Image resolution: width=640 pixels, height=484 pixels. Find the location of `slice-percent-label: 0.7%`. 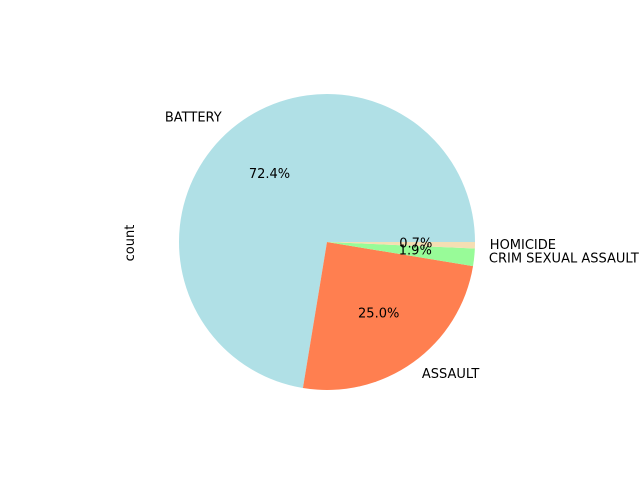

slice-percent-label: 0.7% is located at coordinates (415, 244).